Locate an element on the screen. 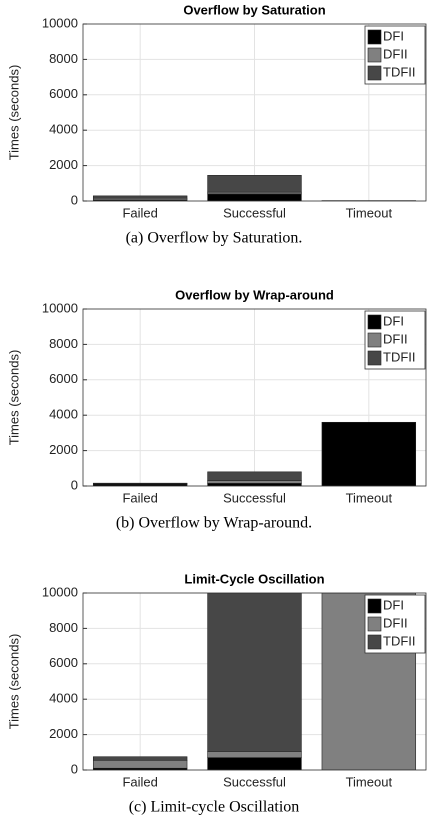 The width and height of the screenshot is (428, 831). caption: (c) Limit-cycle Oscillation is located at coordinates (214, 807).